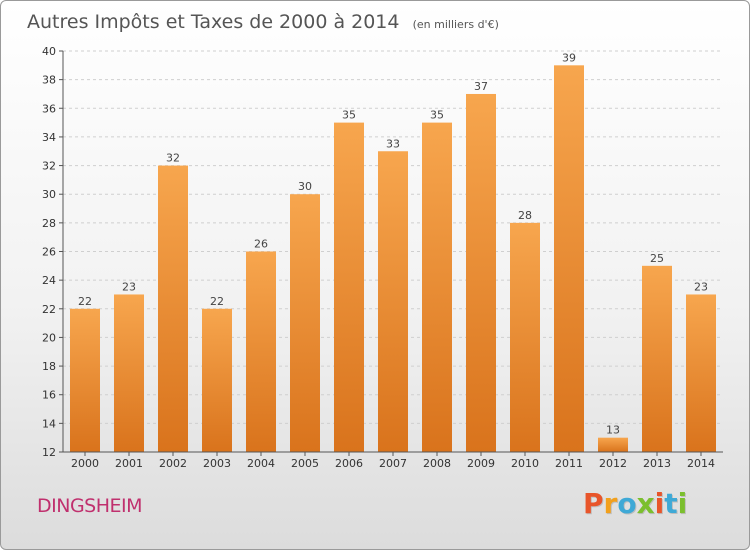 The width and height of the screenshot is (750, 550). Describe the element at coordinates (173, 463) in the screenshot. I see `x-tick-label-2002: 2002` at that location.